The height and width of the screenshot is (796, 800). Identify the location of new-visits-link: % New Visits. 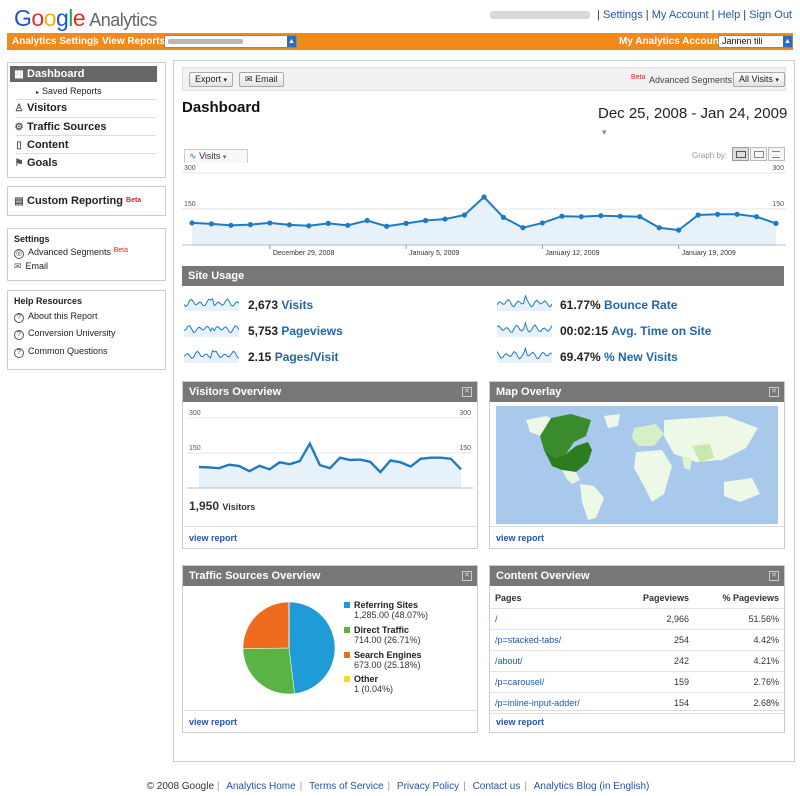
(641, 357).